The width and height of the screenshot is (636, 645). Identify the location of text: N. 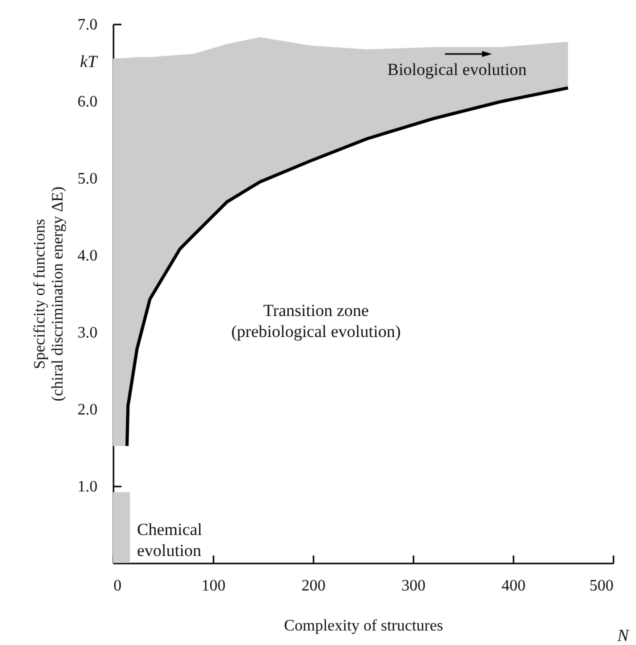
(623, 635).